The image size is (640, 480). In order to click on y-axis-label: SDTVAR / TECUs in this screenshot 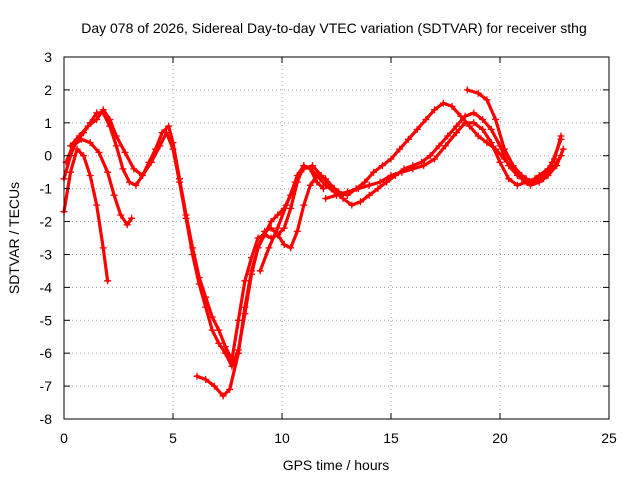, I will do `click(14, 238)`.